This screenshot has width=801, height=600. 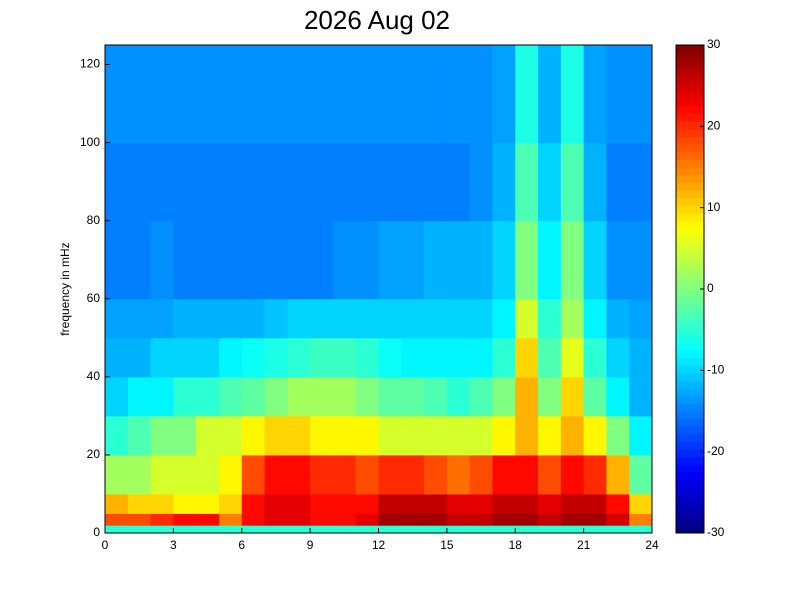 What do you see at coordinates (716, 370) in the screenshot?
I see `colorbar-tick-label: -10` at bounding box center [716, 370].